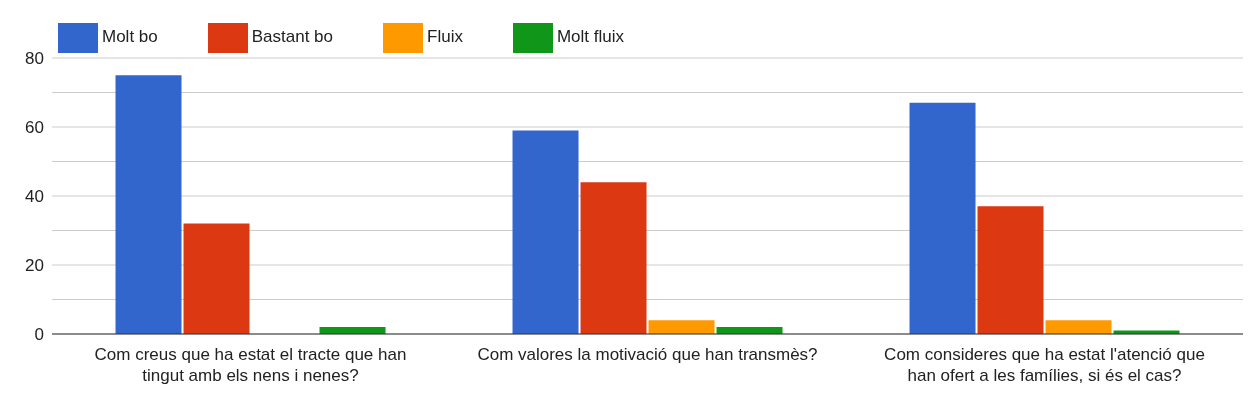 The image size is (1255, 402). Describe the element at coordinates (34, 59) in the screenshot. I see `y-tick-label: 80` at that location.